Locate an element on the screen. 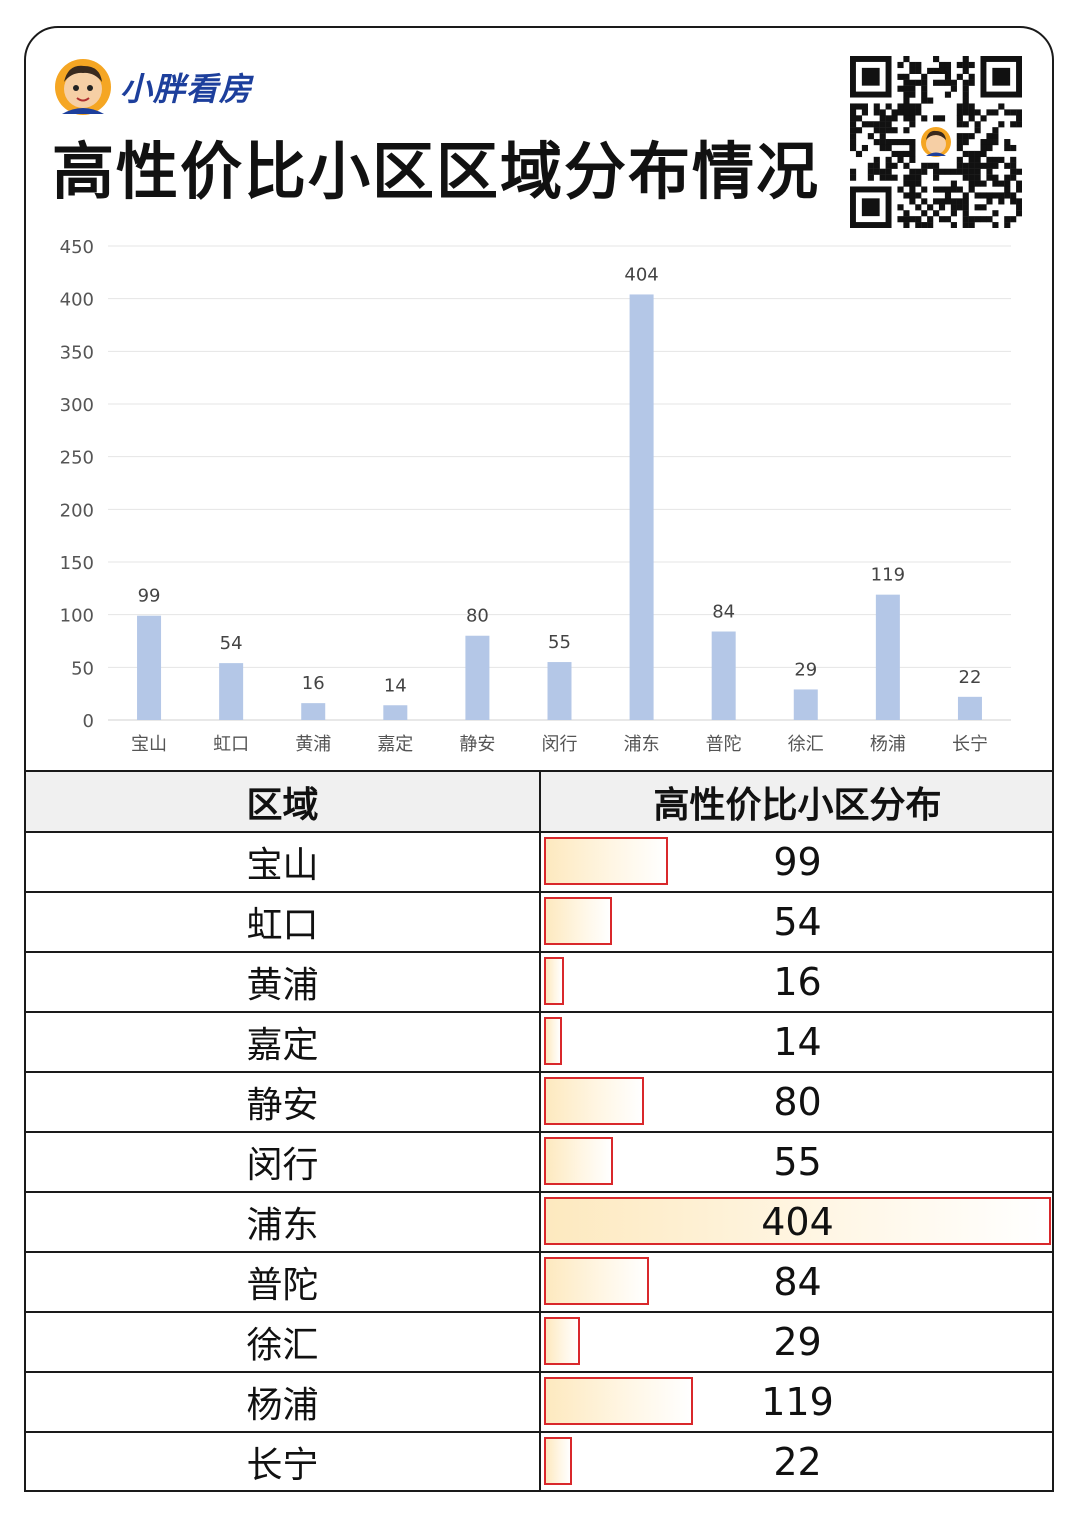 This screenshot has width=1080, height=1516. value-cell: 404 is located at coordinates (795, 1222).